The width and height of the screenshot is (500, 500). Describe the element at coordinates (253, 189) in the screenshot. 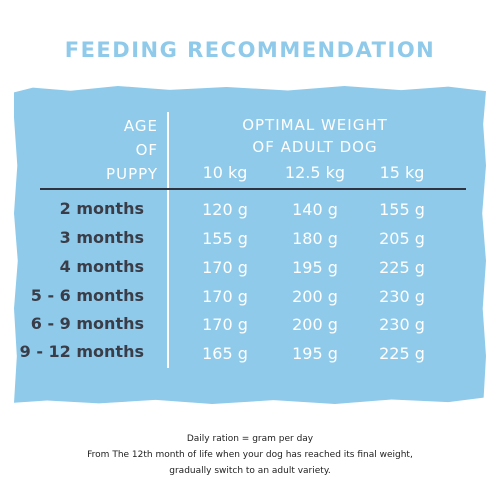

I see `header-divider` at that location.